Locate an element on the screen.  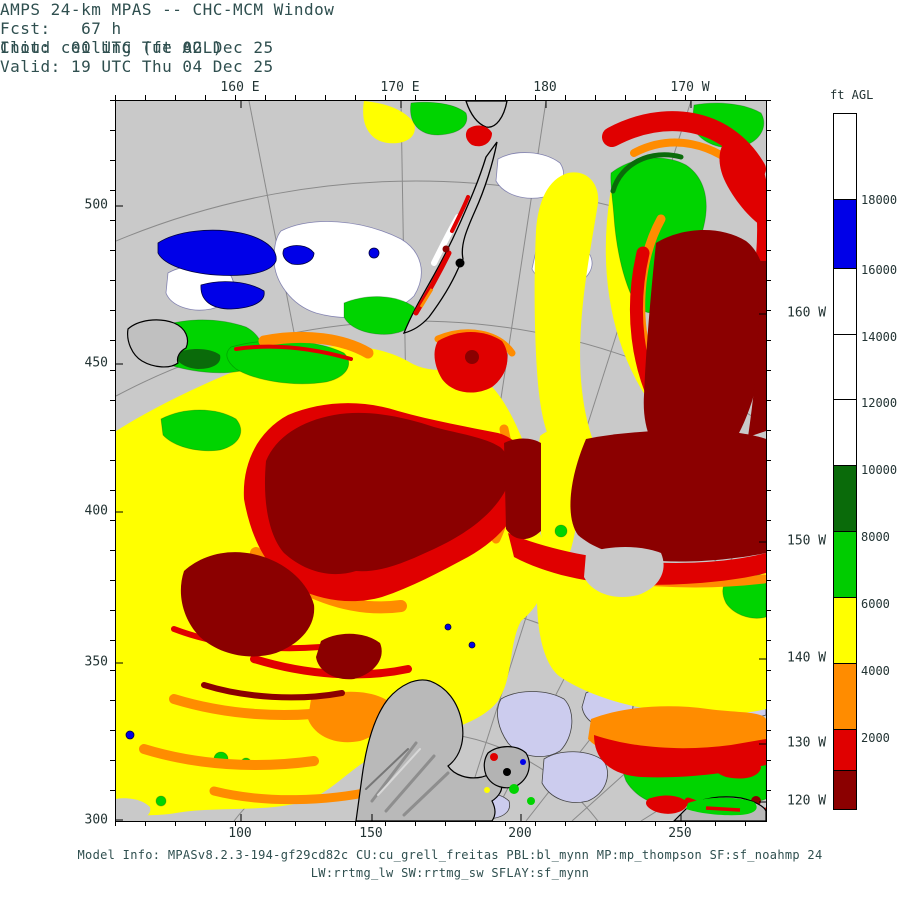
colorbar-tick-label: 2000 is located at coordinates (875, 738).